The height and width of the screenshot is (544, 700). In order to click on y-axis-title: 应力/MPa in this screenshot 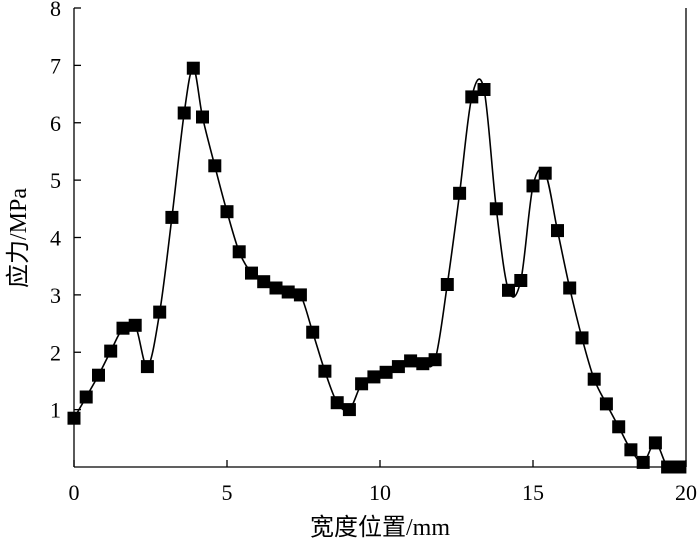, I will do `click(18, 238)`.